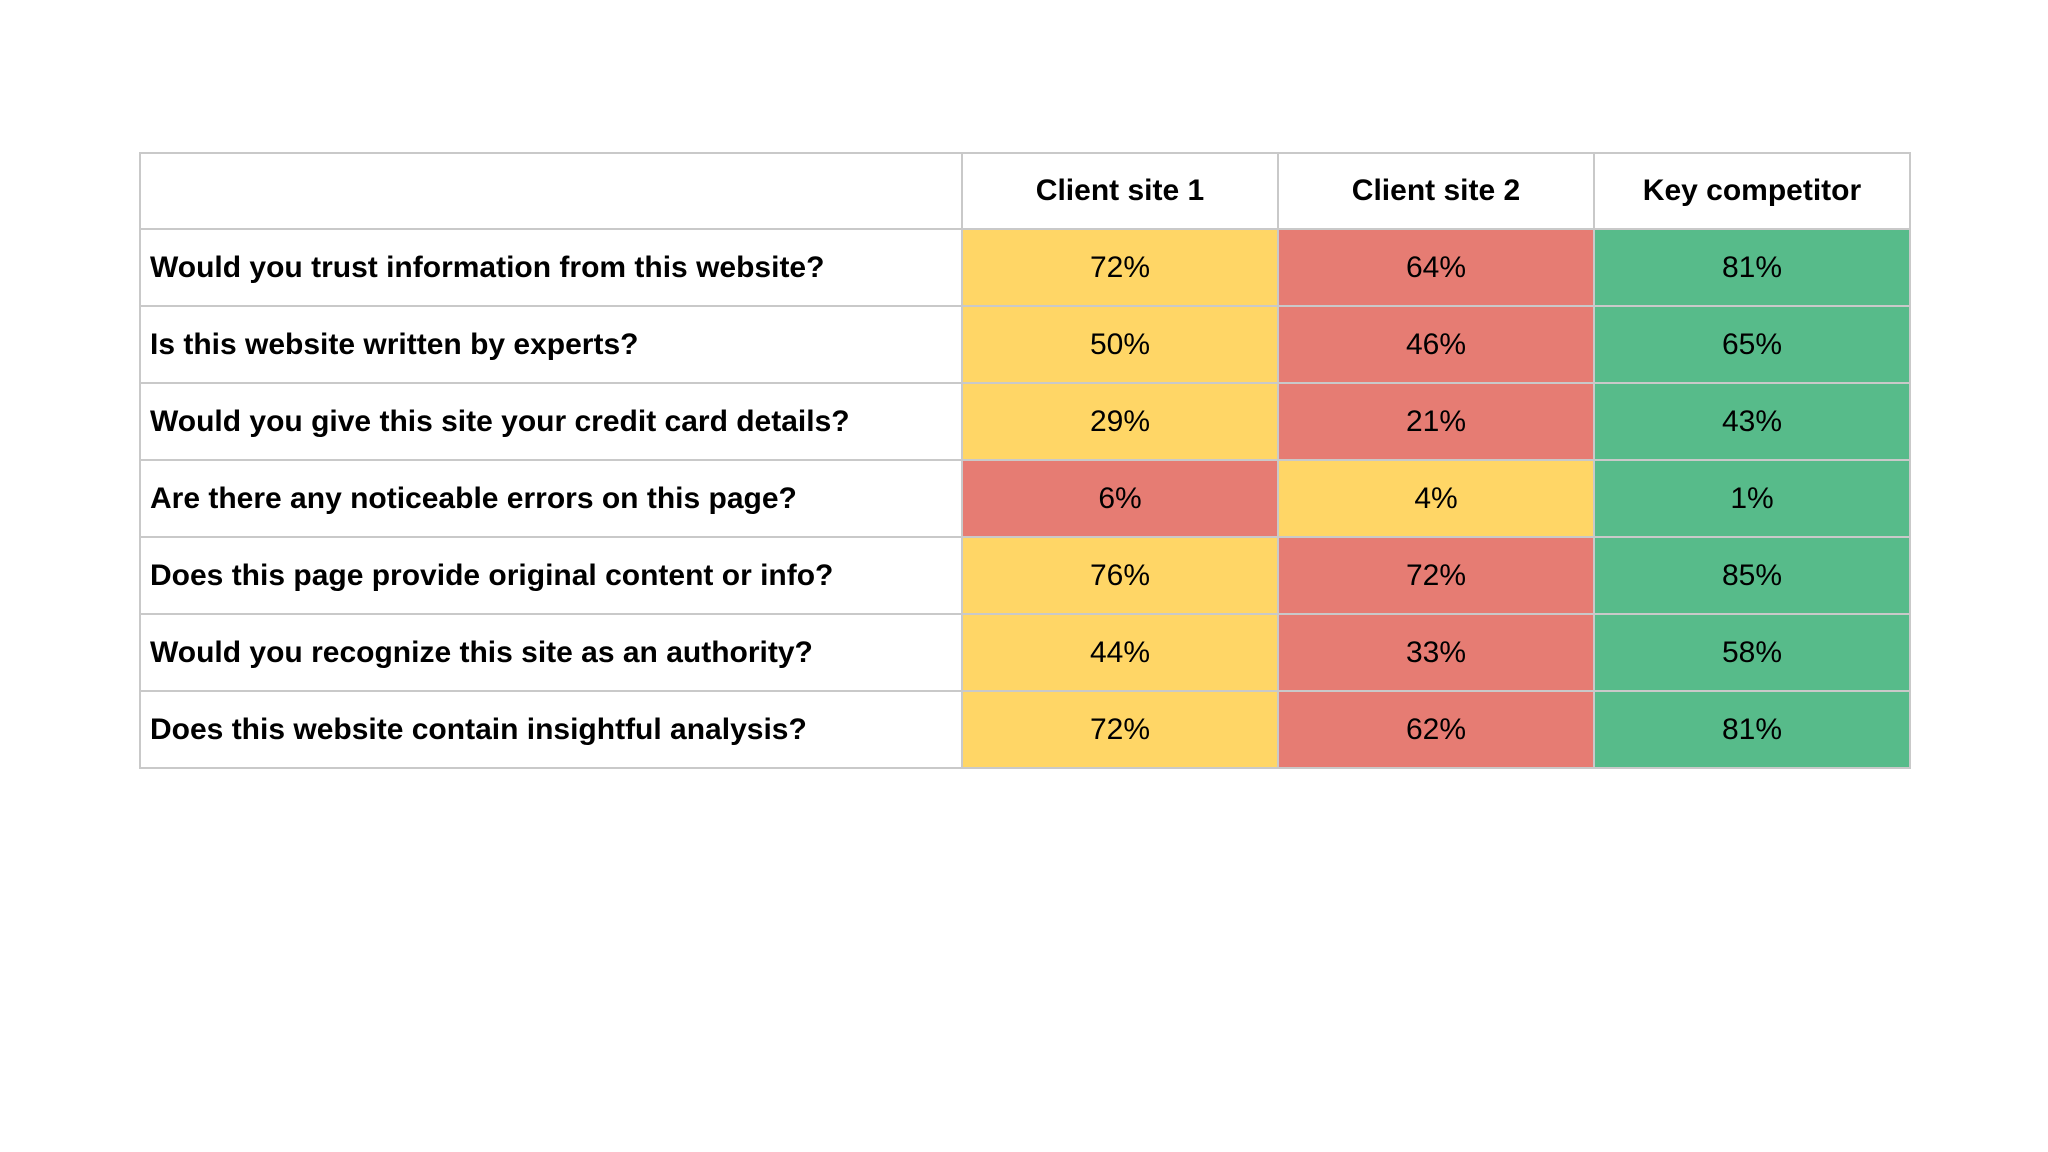 The image size is (2048, 1152). I want to click on score-cell: 62%, so click(1436, 729).